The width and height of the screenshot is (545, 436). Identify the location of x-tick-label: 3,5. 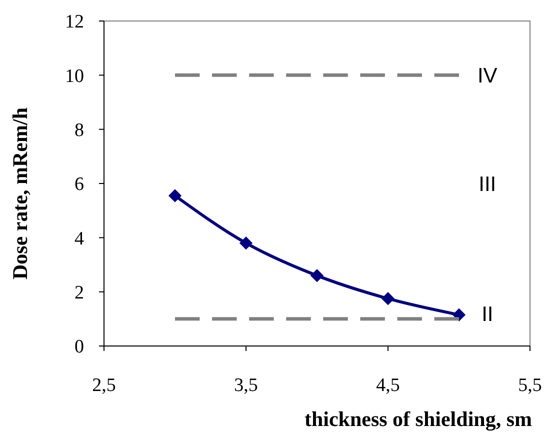
(246, 385).